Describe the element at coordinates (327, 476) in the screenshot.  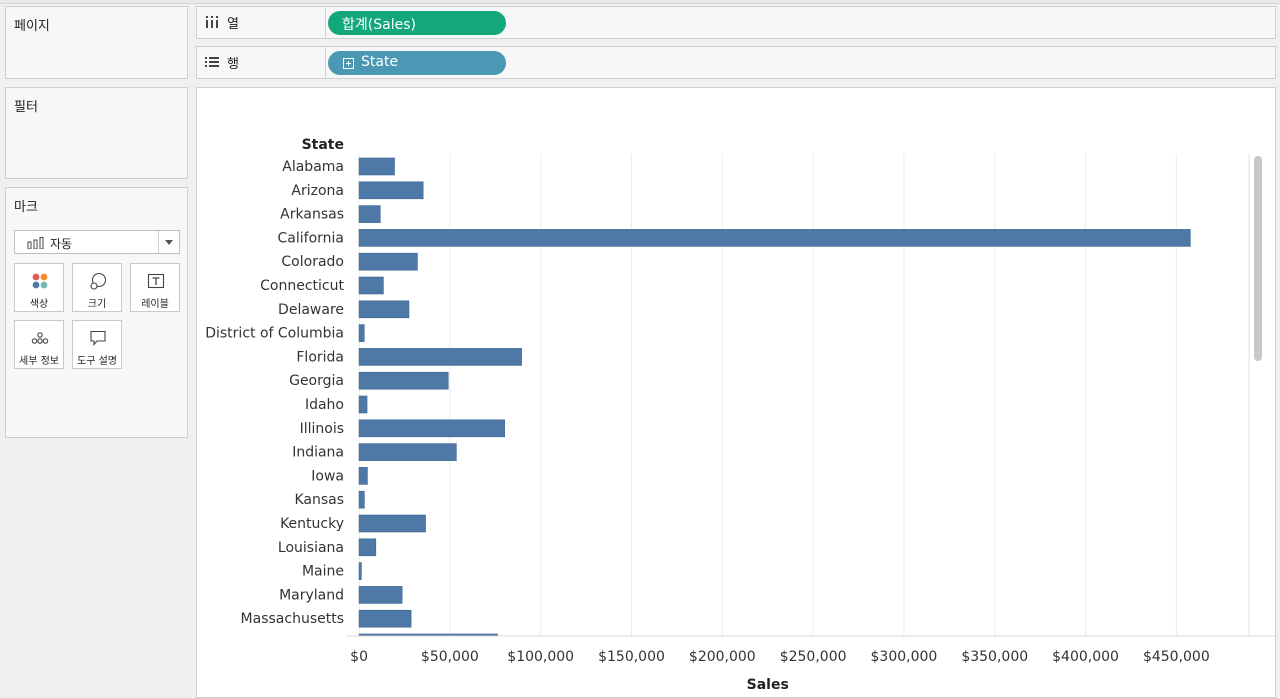
I see `state-label: Iowa` at that location.